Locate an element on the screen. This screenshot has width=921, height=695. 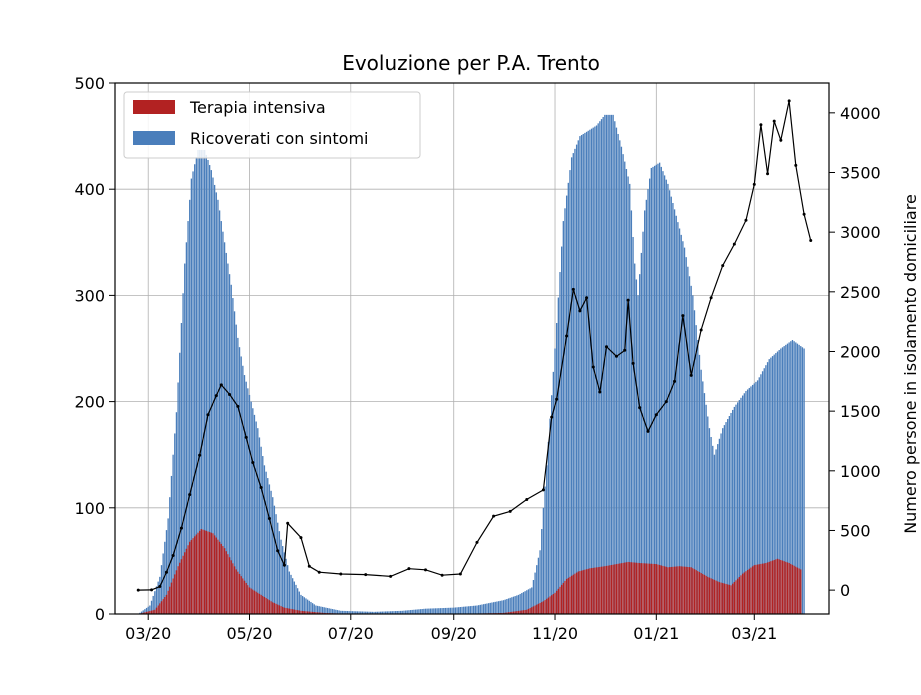
y2-tick-label: 3000 is located at coordinates (860, 232).